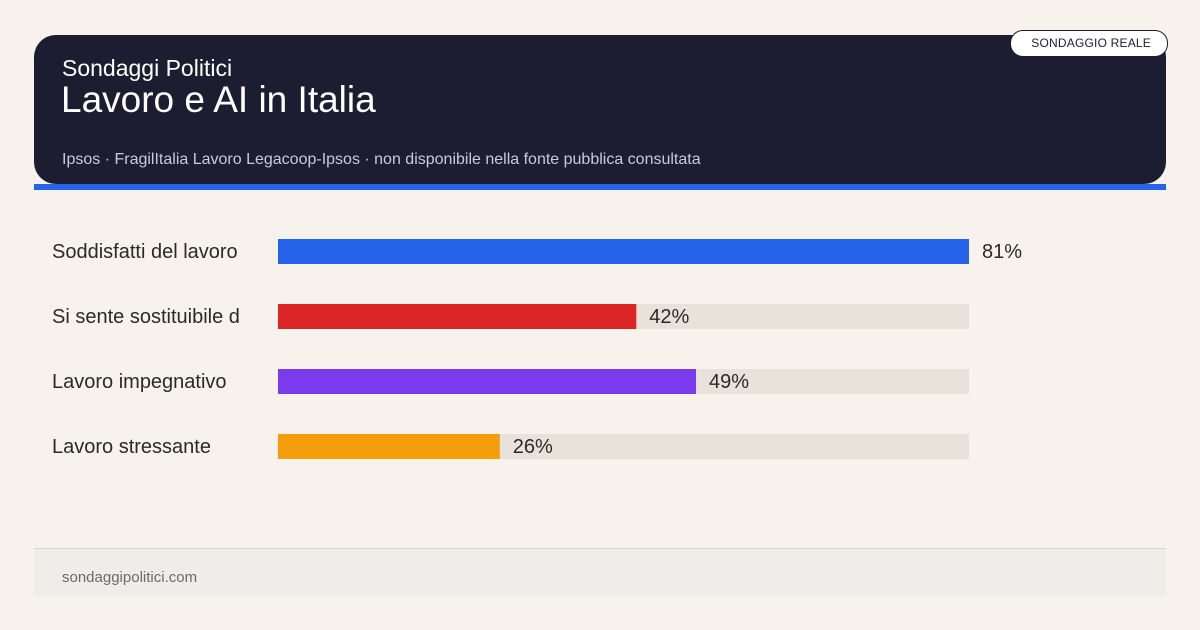  What do you see at coordinates (600, 572) in the screenshot?
I see `footer: sondaggipolitici.com` at bounding box center [600, 572].